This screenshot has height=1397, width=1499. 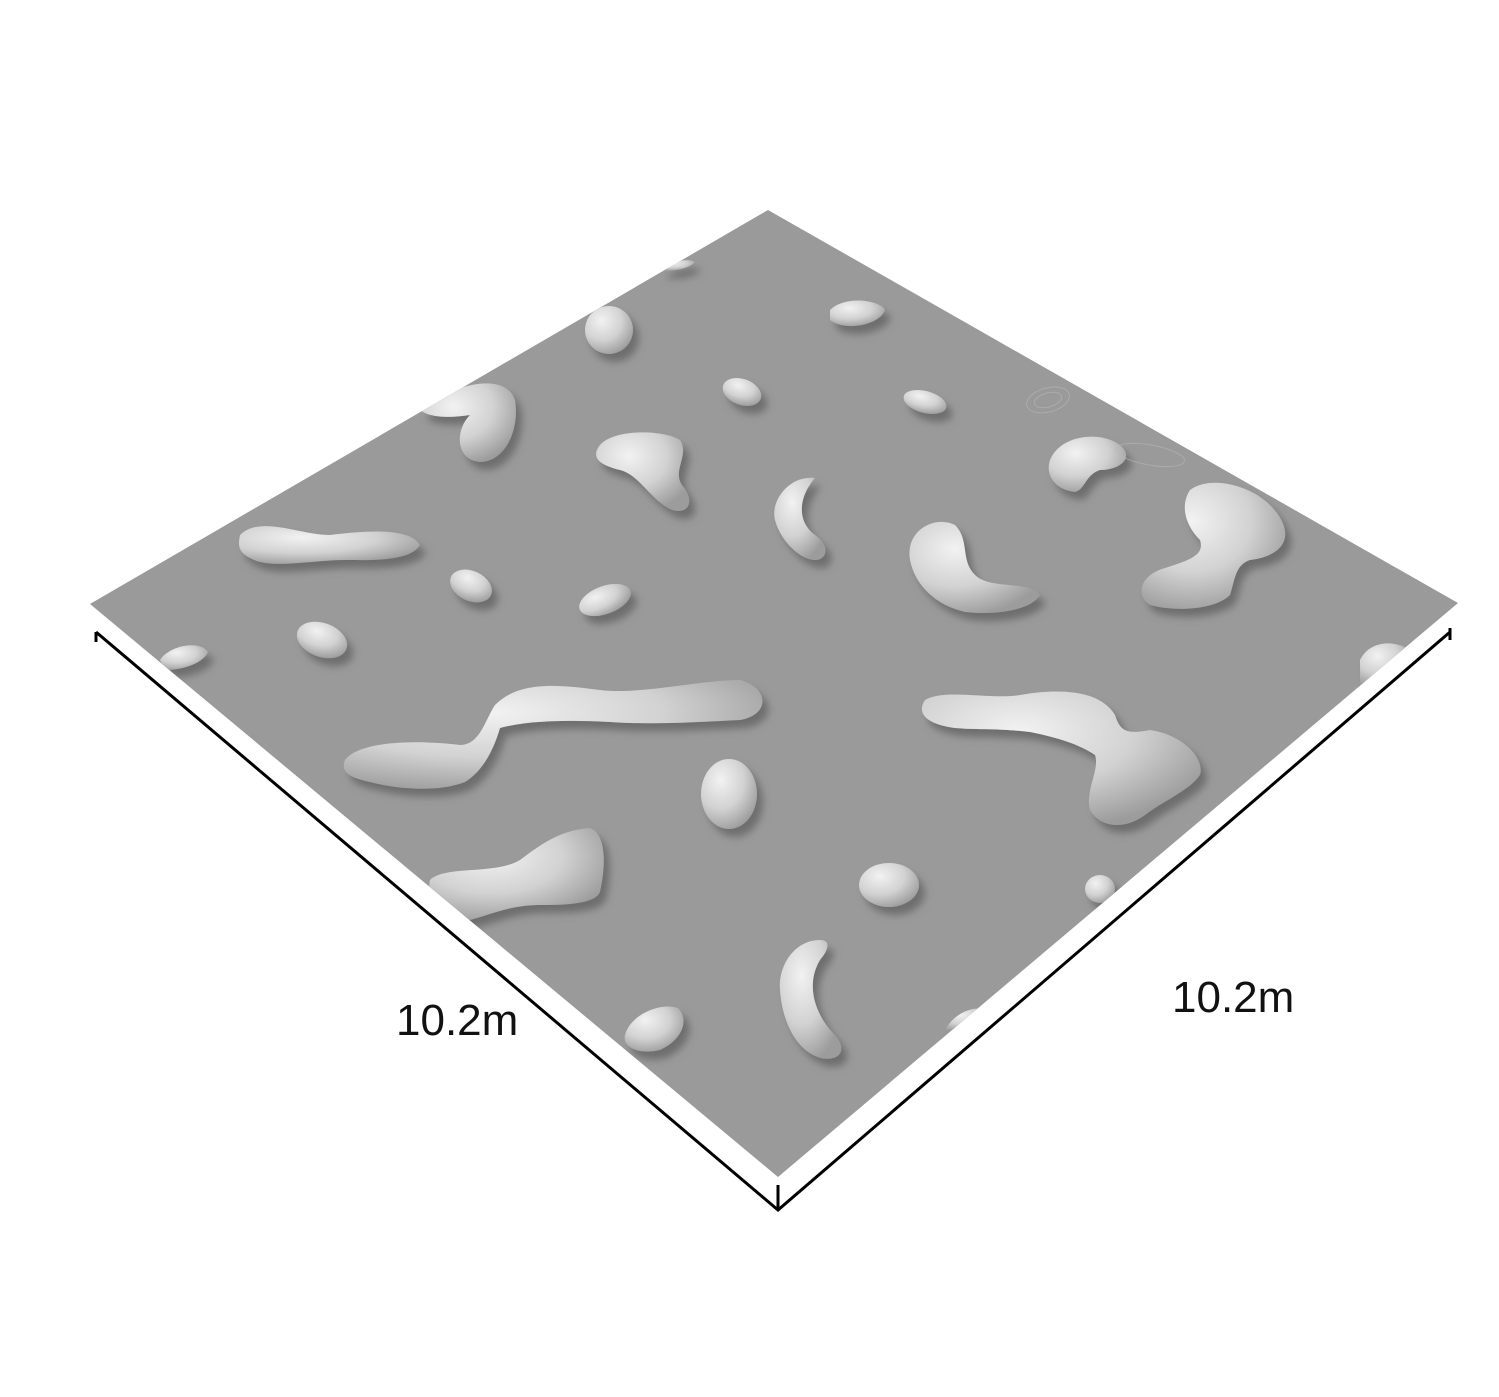 I want to click on surface-texture, so click(x=1106, y=427).